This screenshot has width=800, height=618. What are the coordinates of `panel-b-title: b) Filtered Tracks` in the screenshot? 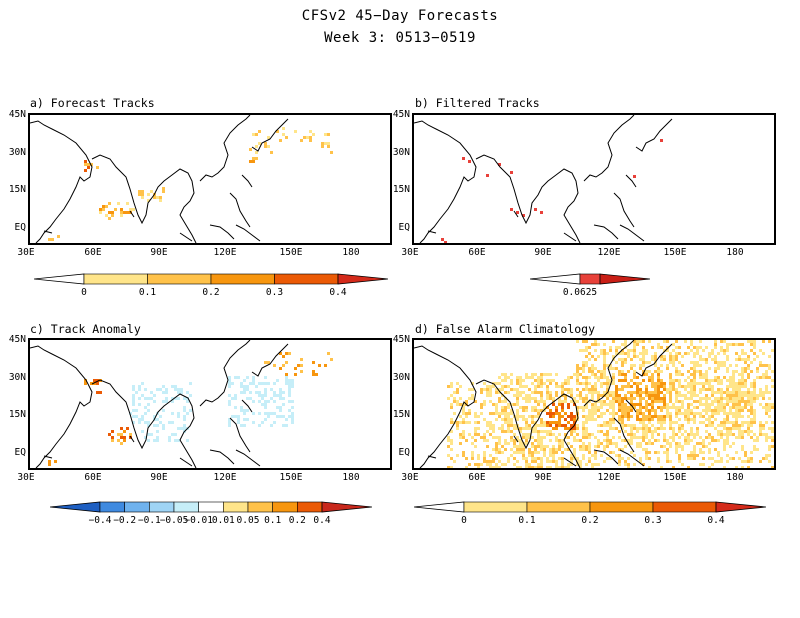 It's located at (477, 103).